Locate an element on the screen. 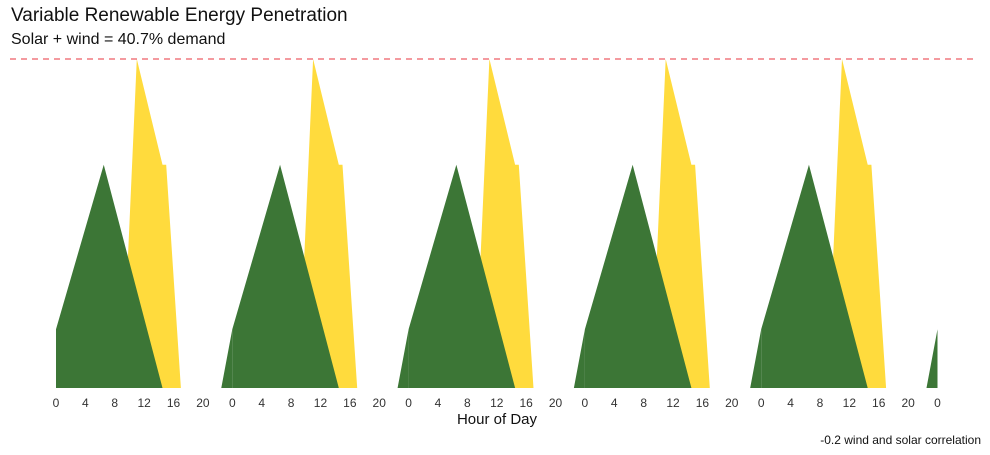  chart-title: Variable Renewable Energy Penetration is located at coordinates (179, 15).